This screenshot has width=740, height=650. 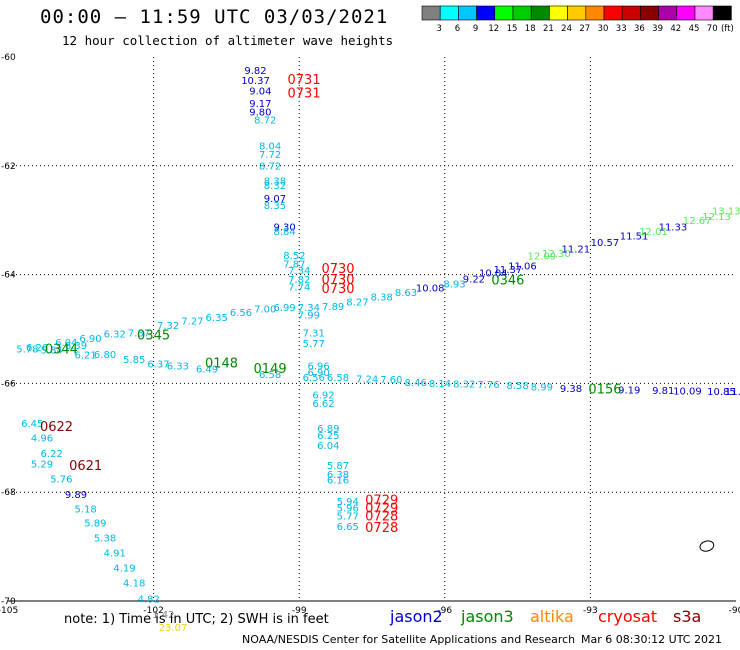 What do you see at coordinates (577, 19) in the screenshot?
I see `colorbar: 3 6 9 12 15 18 21 24 27 30 33 36 39 42 45 70 (ft)` at bounding box center [577, 19].